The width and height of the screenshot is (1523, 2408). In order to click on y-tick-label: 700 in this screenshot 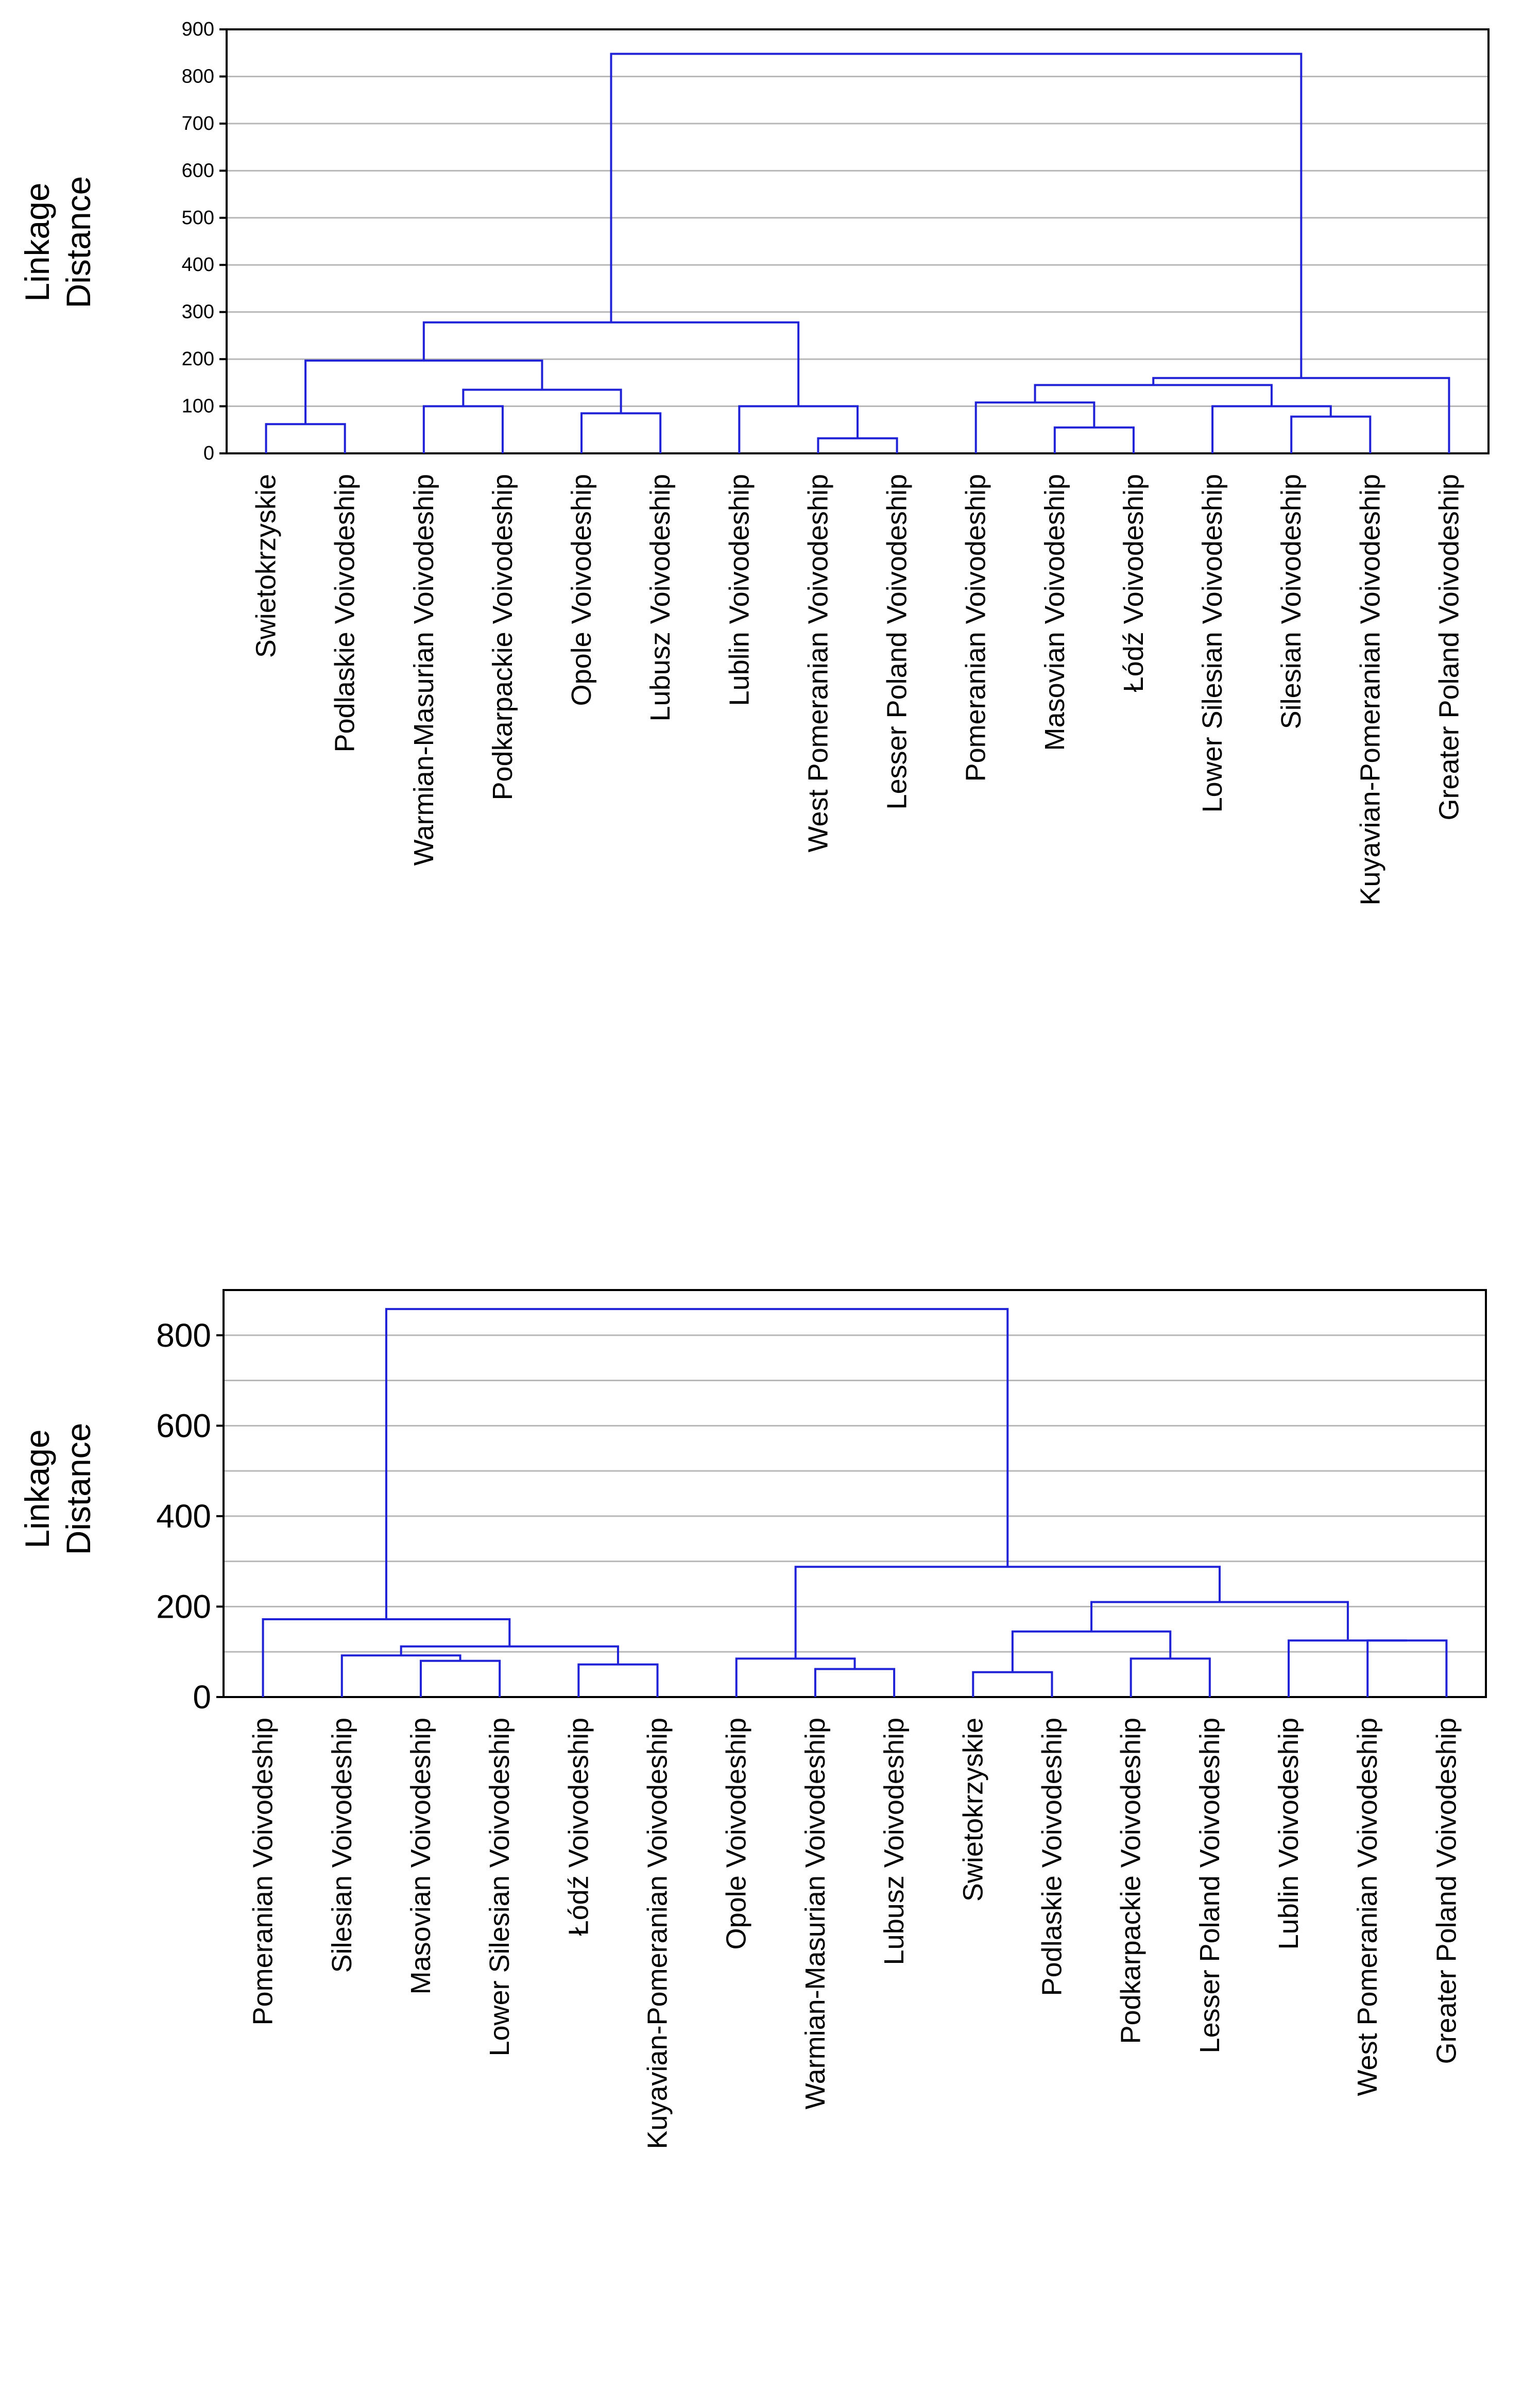, I will do `click(198, 123)`.